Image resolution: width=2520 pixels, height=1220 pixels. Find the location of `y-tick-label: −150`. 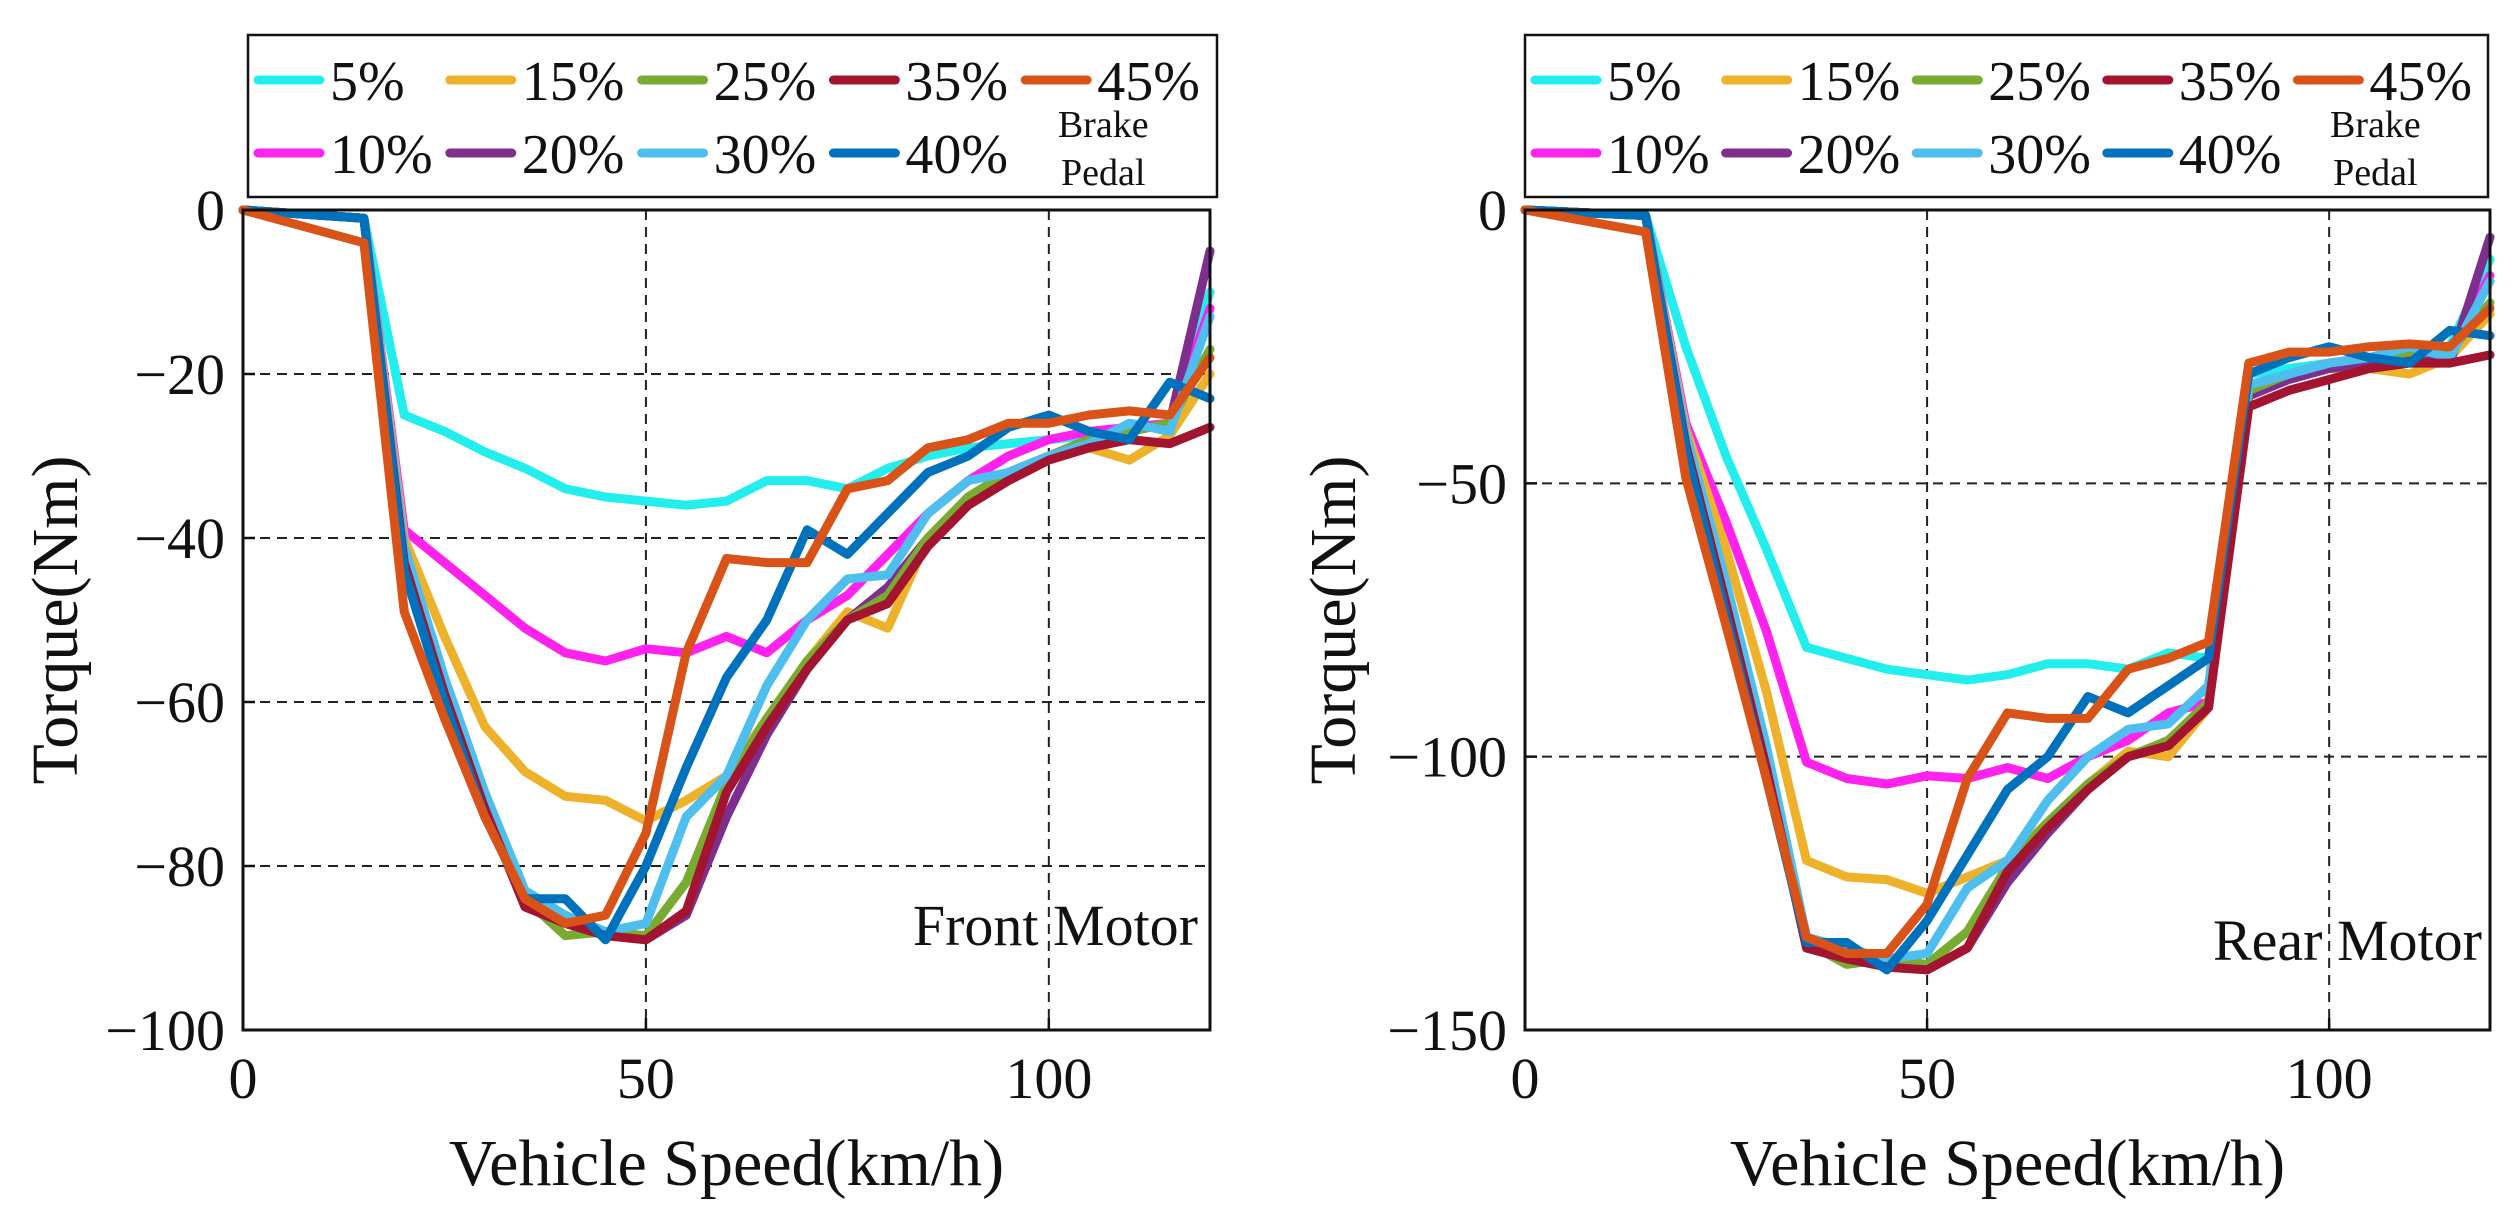

y-tick-label: −150 is located at coordinates (1447, 1030).